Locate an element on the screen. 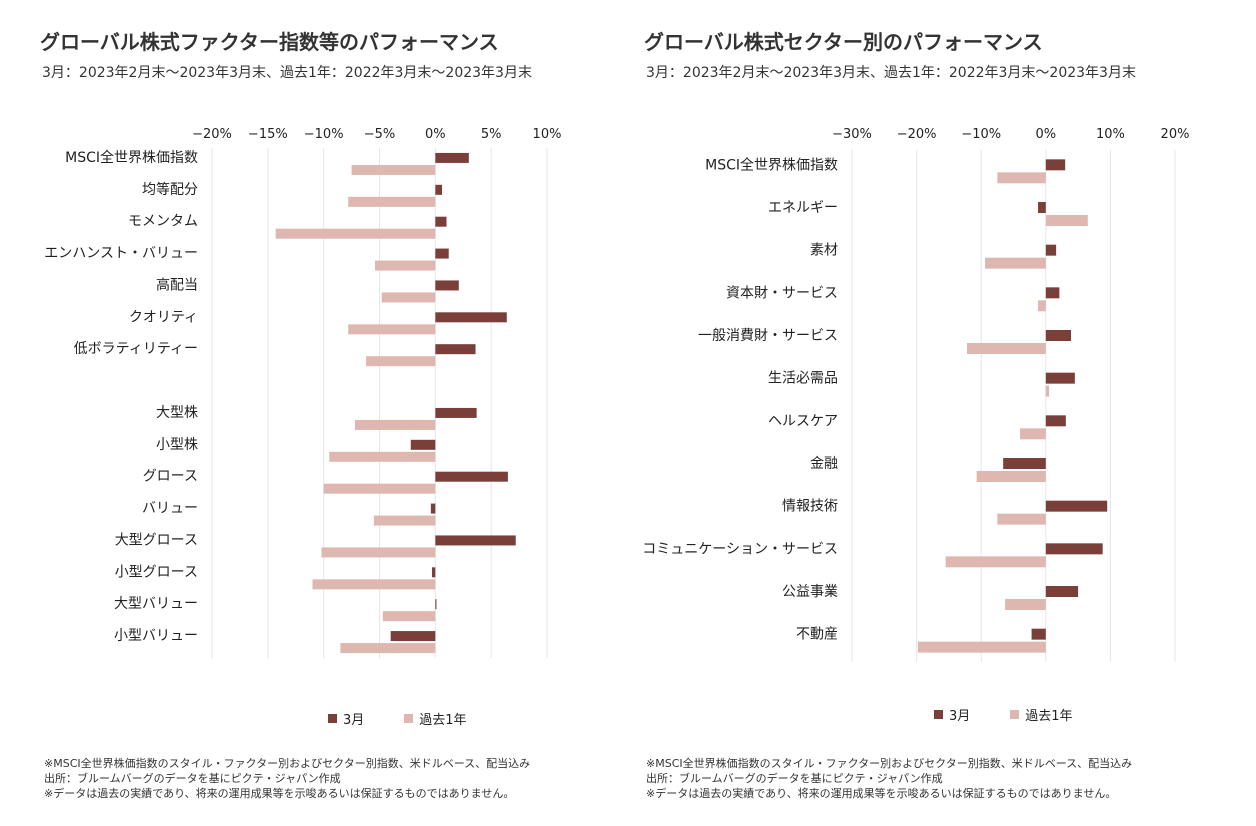  chart-title: グローバル株式セクター別のパフォーマンス is located at coordinates (843, 42).